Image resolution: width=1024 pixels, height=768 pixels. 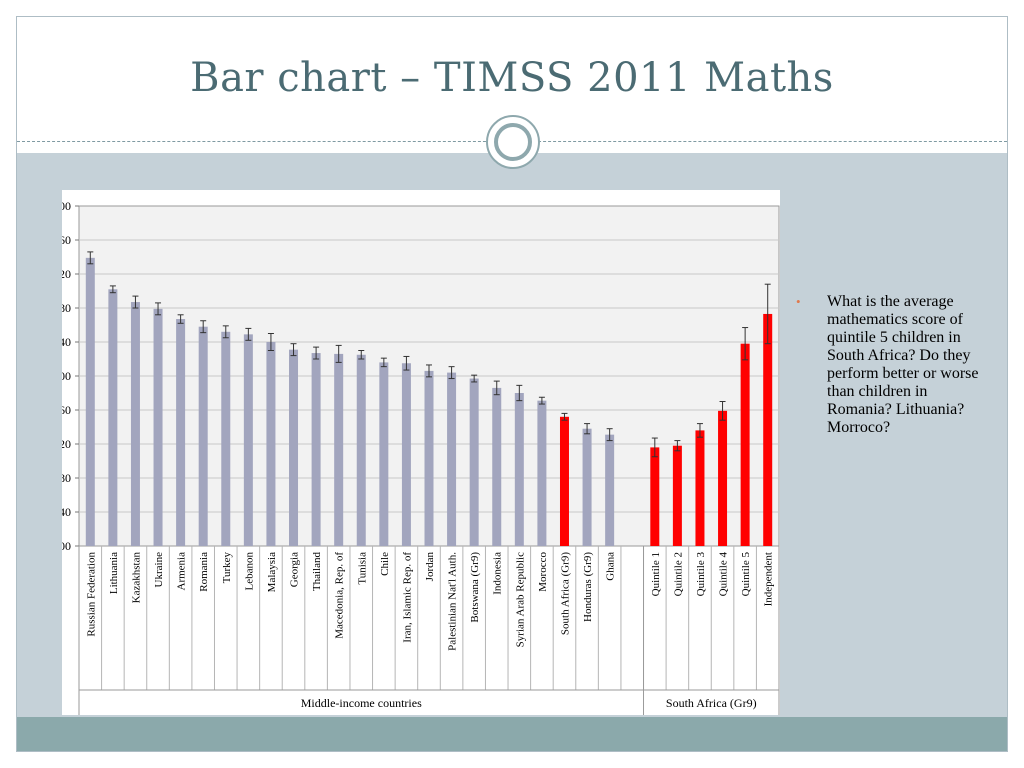 What do you see at coordinates (678, 574) in the screenshot?
I see `category-label: Quintile 2` at bounding box center [678, 574].